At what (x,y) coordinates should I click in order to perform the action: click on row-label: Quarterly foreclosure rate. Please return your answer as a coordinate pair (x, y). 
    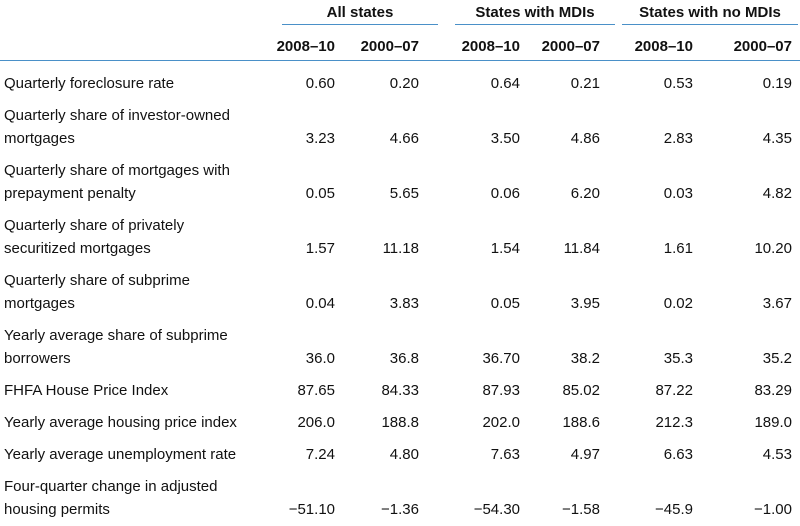
    Looking at the image, I should click on (134, 81).